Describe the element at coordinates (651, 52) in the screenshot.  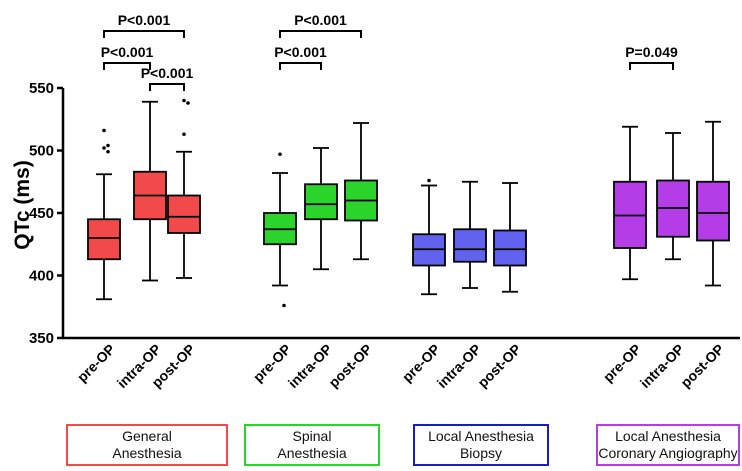
I see `p-value-label: P=0.049` at that location.